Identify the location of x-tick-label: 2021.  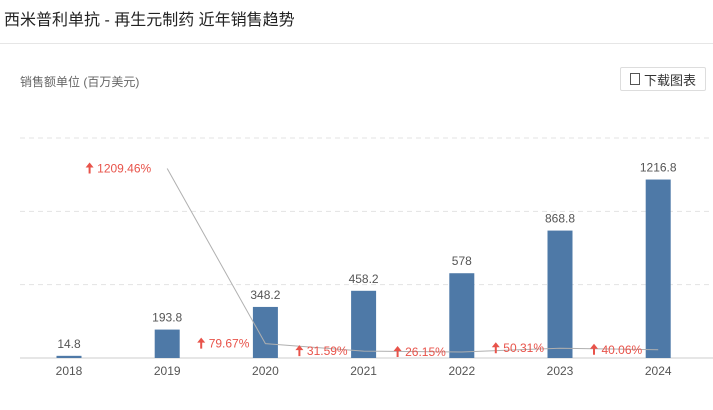
(363, 371).